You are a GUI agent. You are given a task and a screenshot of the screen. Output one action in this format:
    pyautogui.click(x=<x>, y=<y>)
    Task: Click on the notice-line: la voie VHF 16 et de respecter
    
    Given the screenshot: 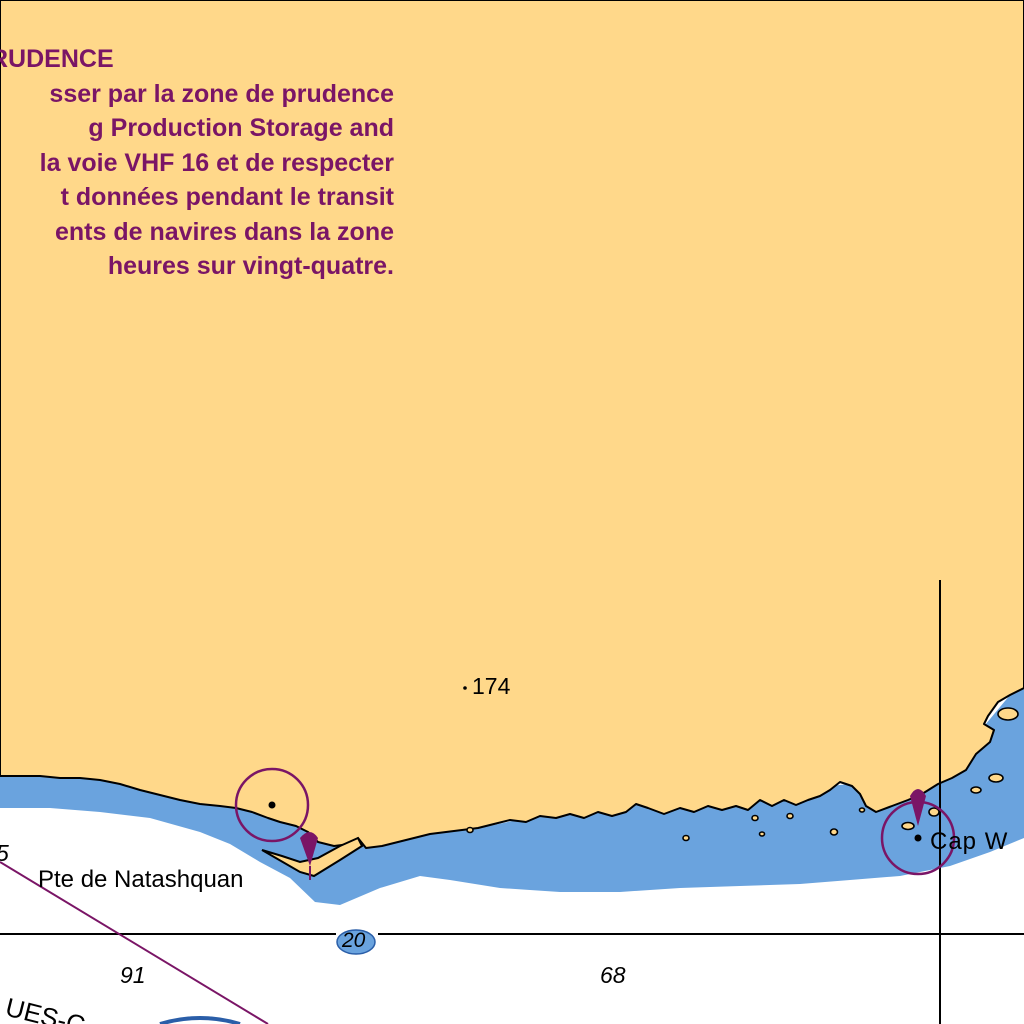 What is the action you would take?
    pyautogui.click(x=216, y=162)
    